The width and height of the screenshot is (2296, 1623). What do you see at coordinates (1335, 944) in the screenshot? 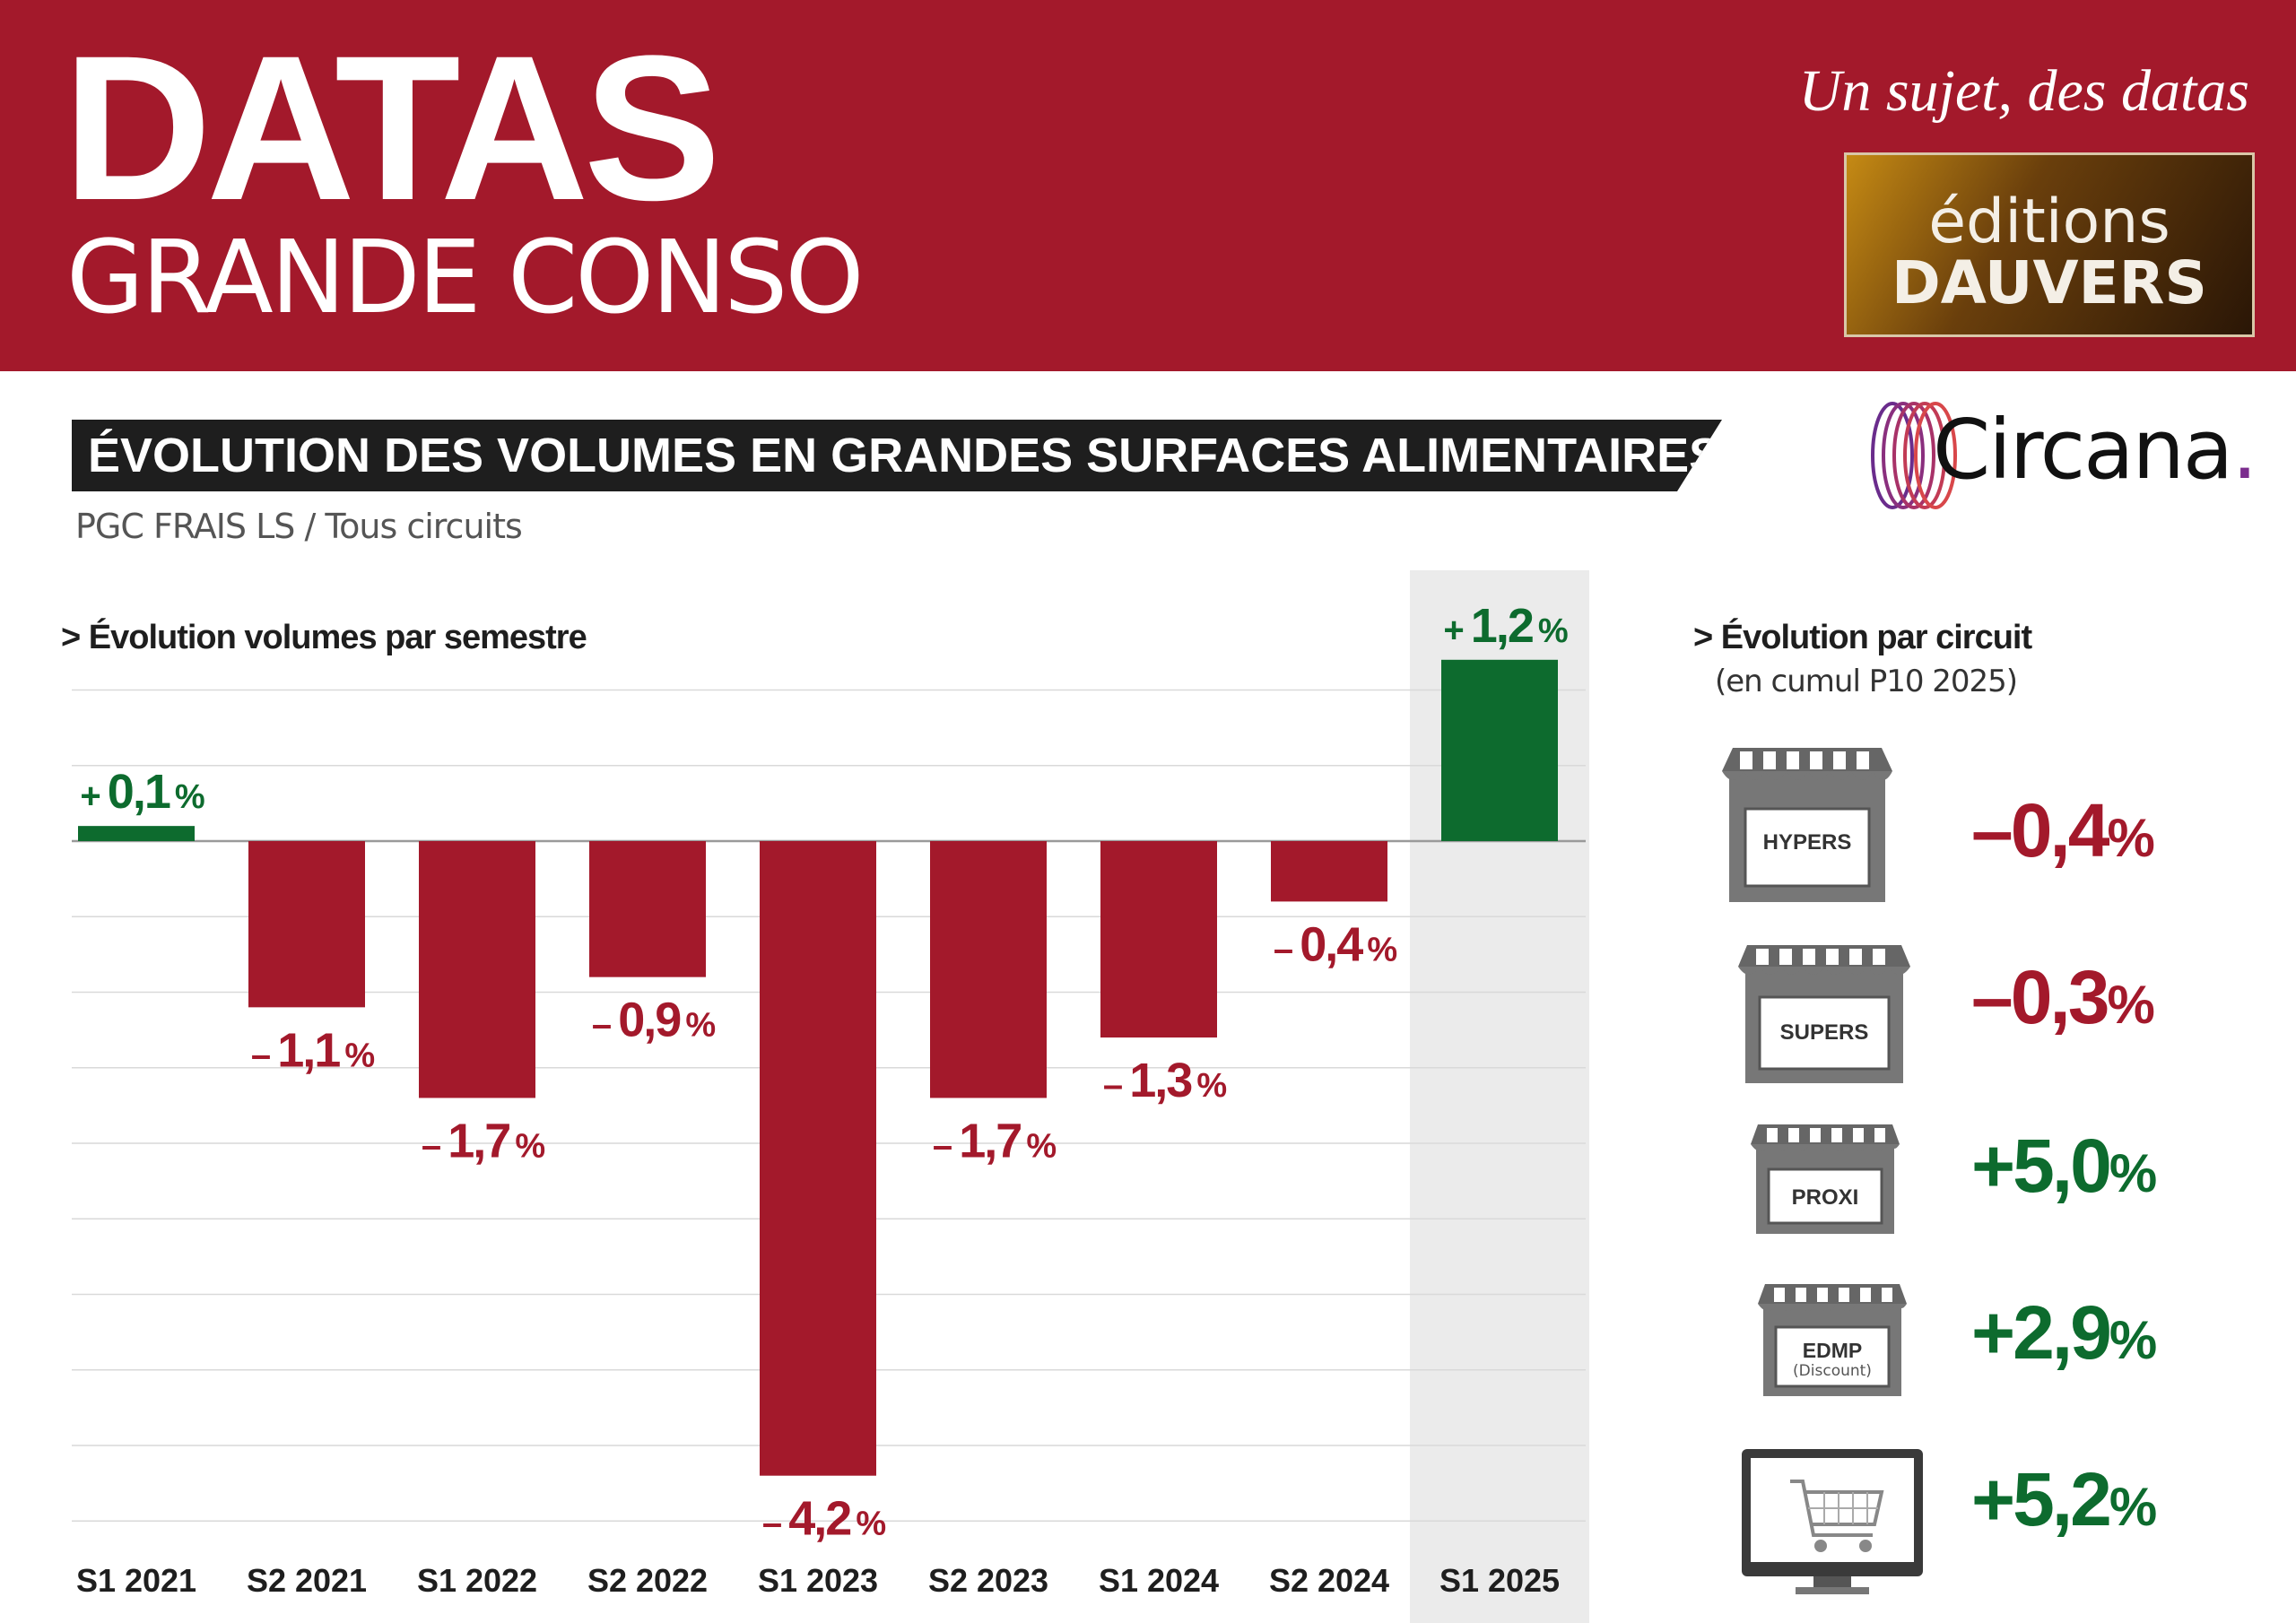
I see `data-label: – 0,4%` at bounding box center [1335, 944].